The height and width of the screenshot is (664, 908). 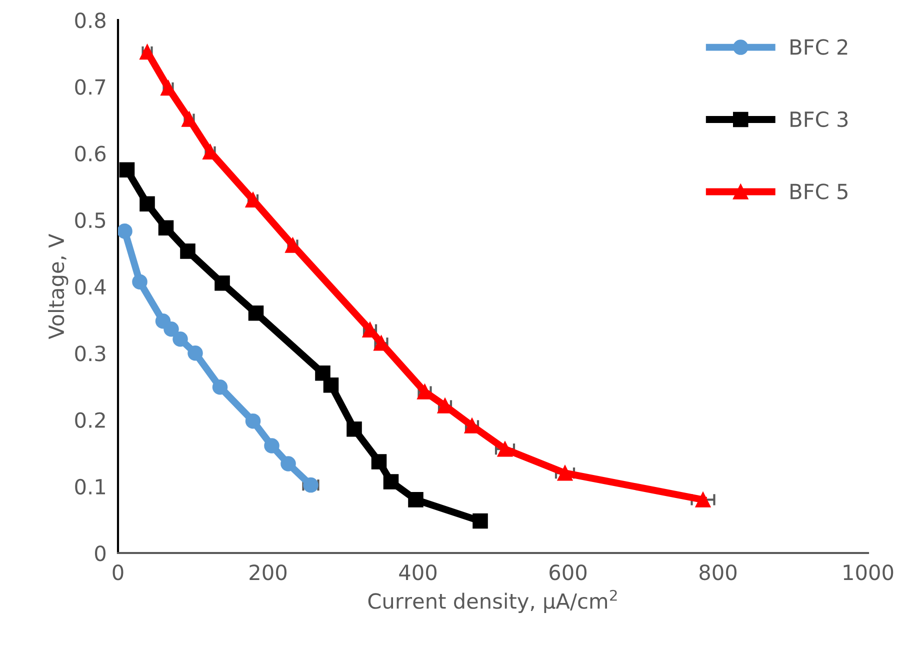 What do you see at coordinates (118, 572) in the screenshot?
I see `x-tick-label: 0` at bounding box center [118, 572].